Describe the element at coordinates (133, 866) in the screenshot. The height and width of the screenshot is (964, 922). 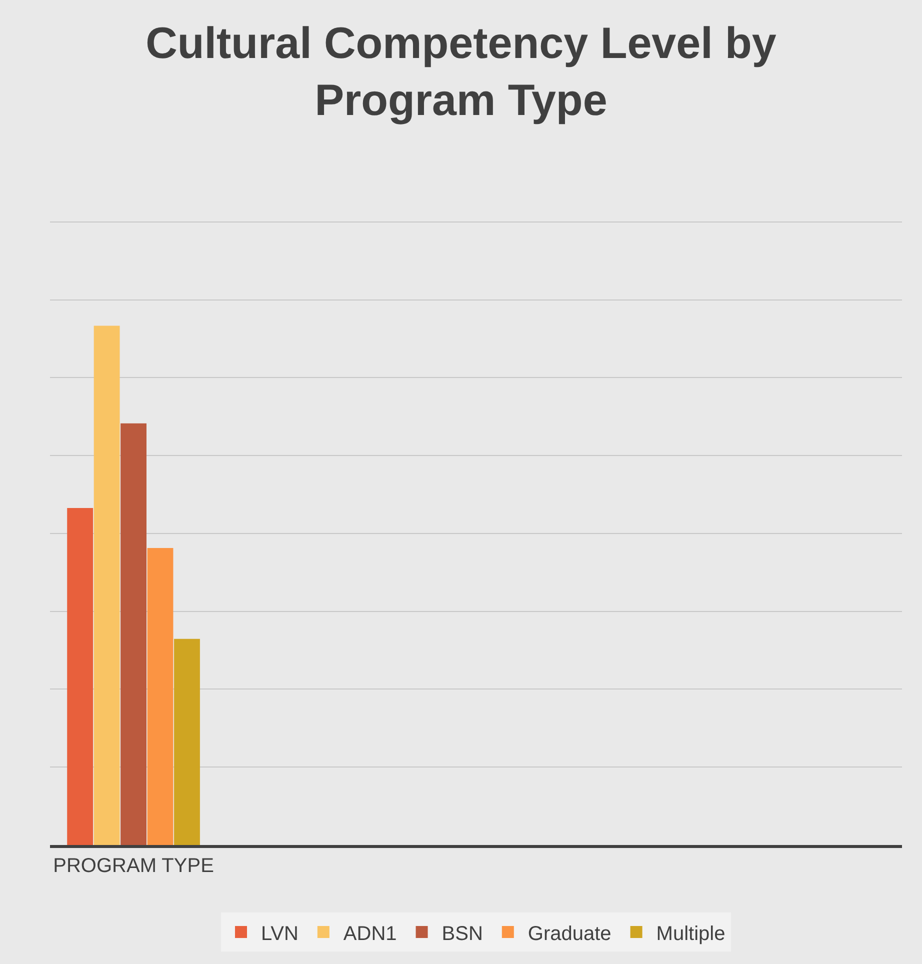
I see `x-tick-label: PROGRAM TYPE` at that location.